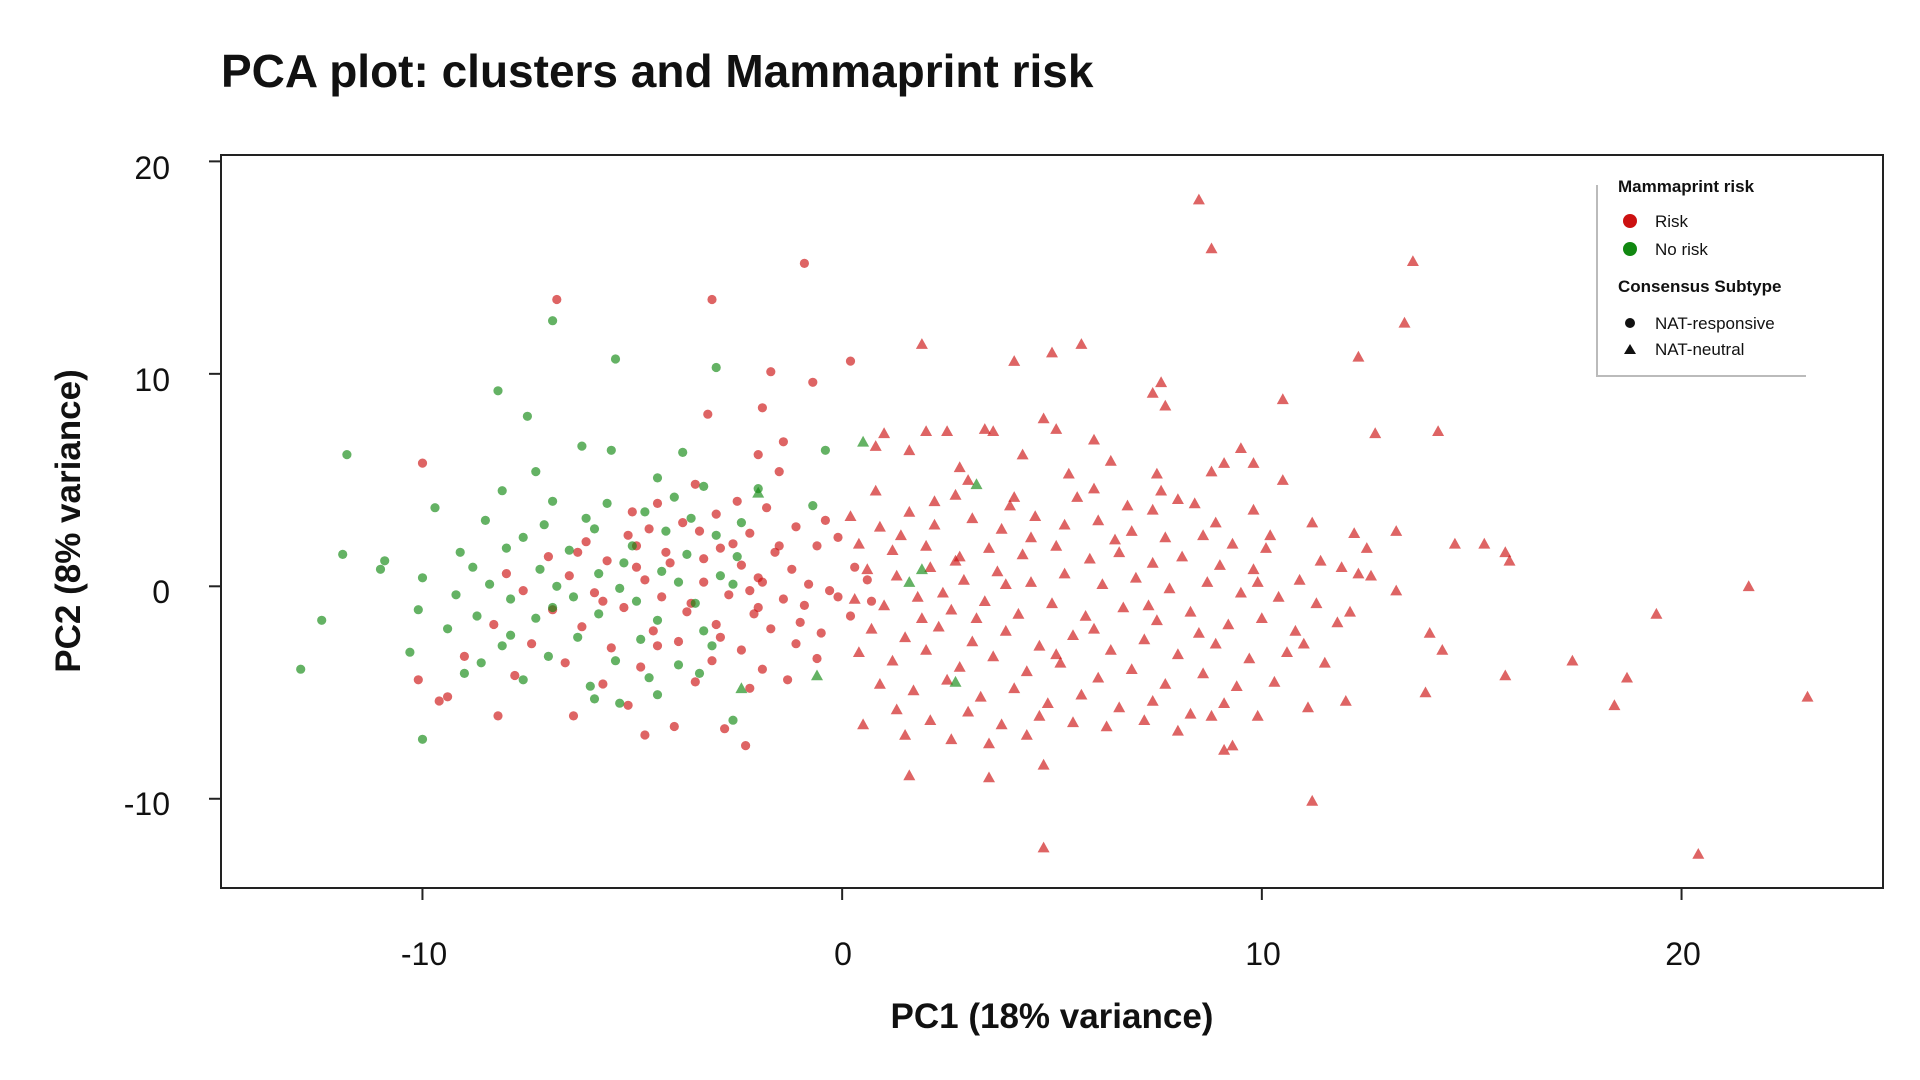  Describe the element at coordinates (1051, 930) in the screenshot. I see `x-axis: -10 0 10 20` at that location.